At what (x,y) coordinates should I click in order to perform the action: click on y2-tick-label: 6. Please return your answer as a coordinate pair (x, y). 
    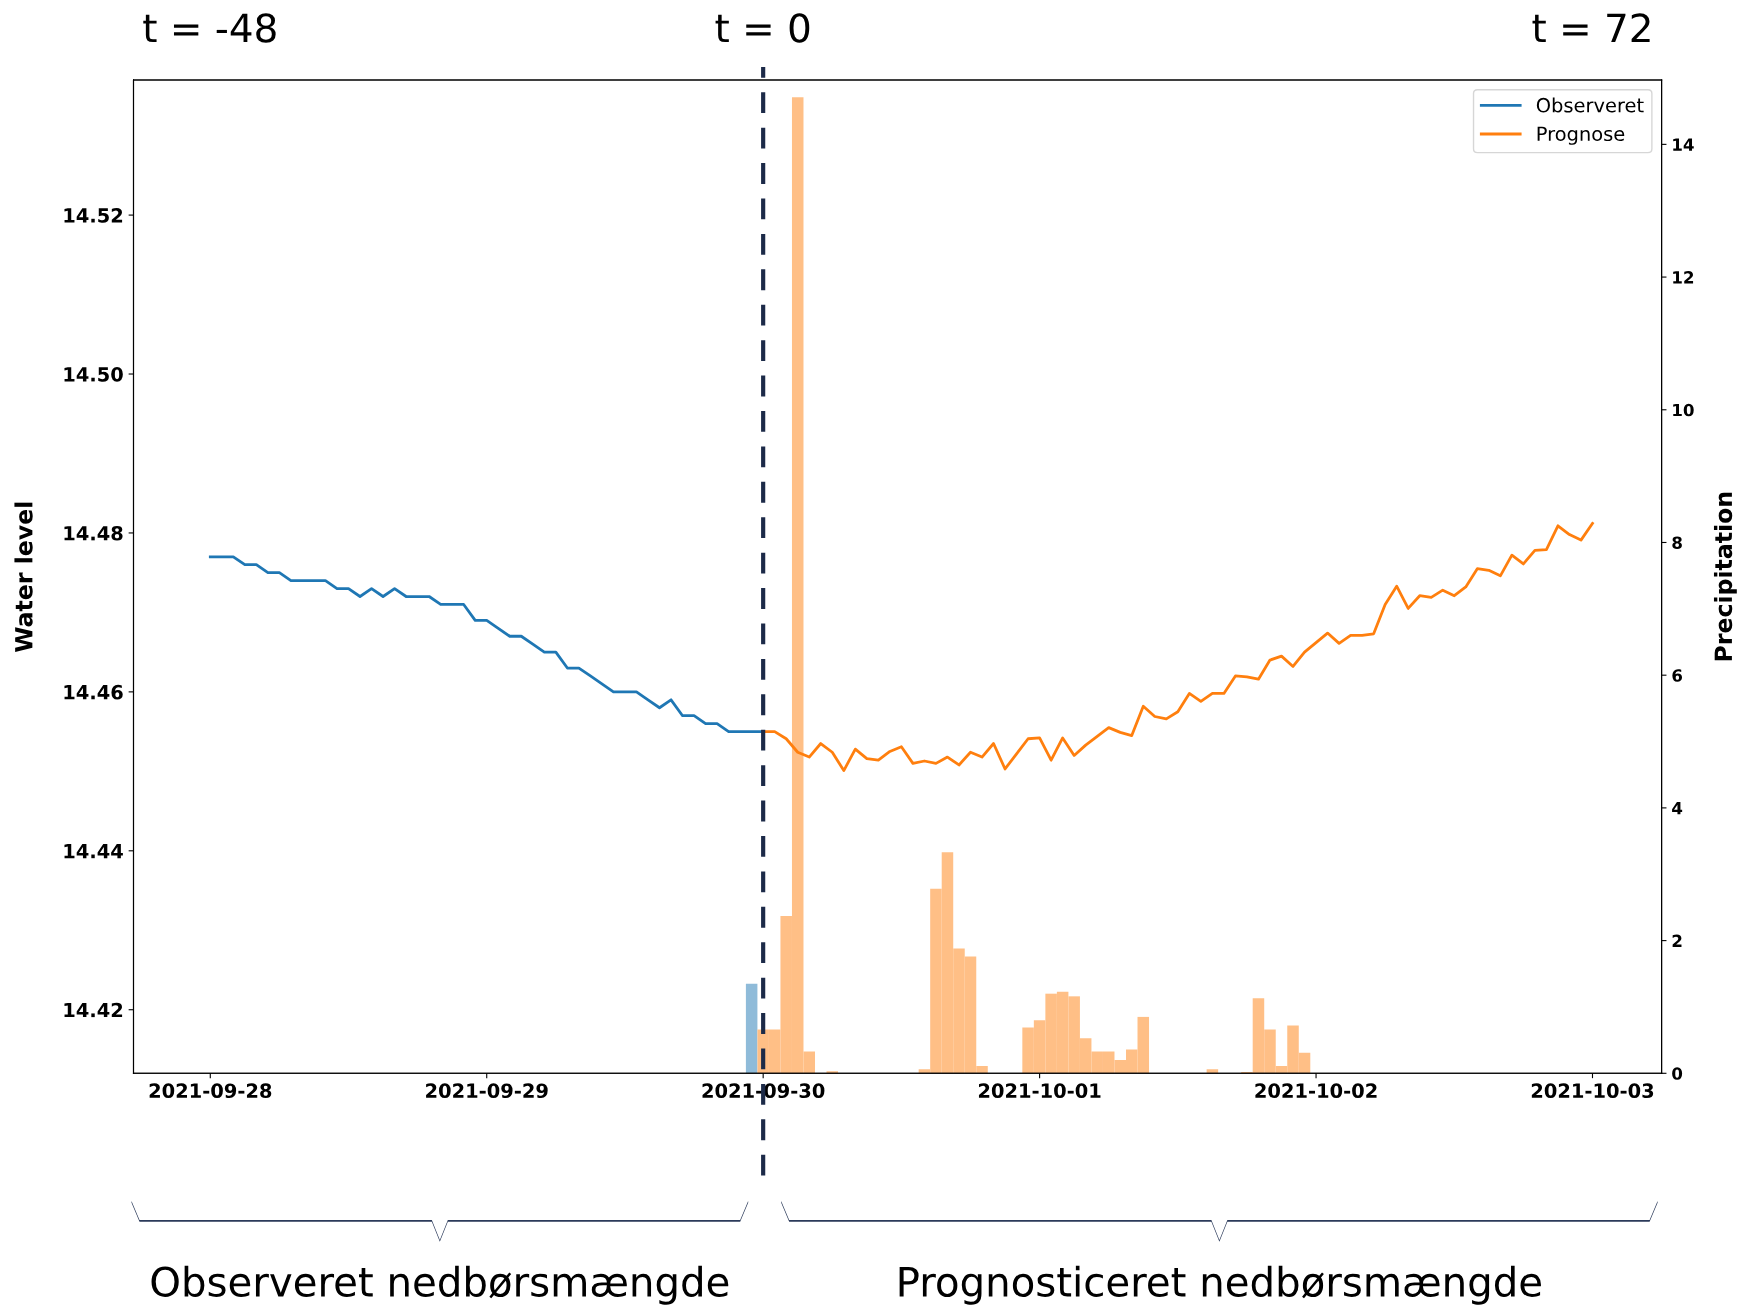
    Looking at the image, I should click on (1677, 675).